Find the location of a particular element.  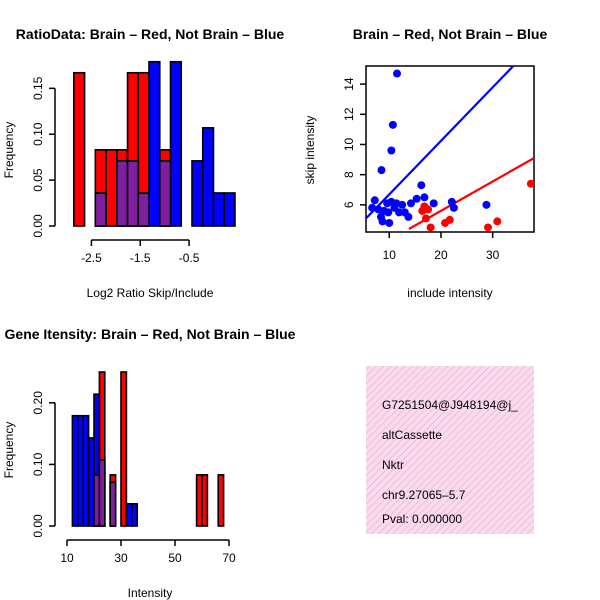

intensity-histogram-xlabel: Intensity is located at coordinates (150, 593).